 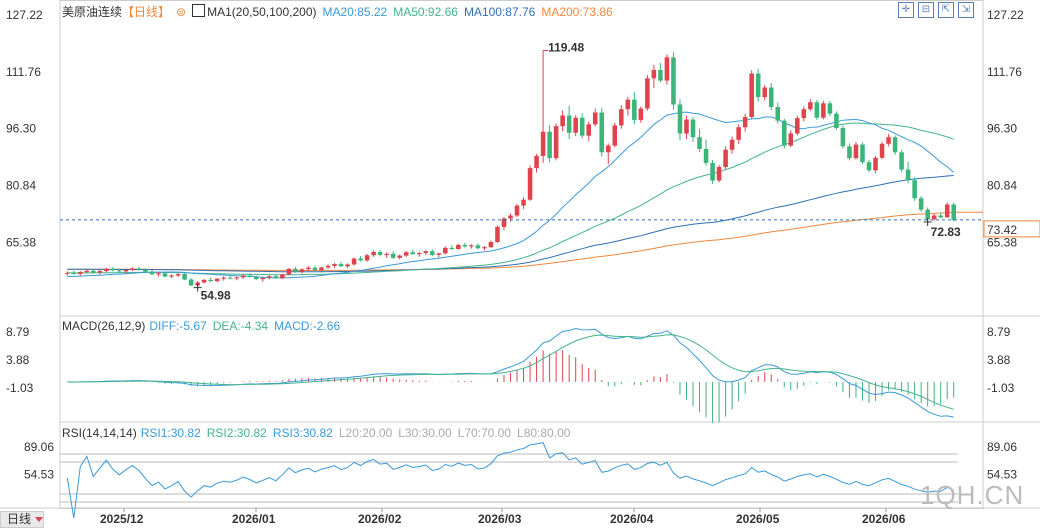 I want to click on macd-tick-left: 8.79, so click(x=18, y=332).